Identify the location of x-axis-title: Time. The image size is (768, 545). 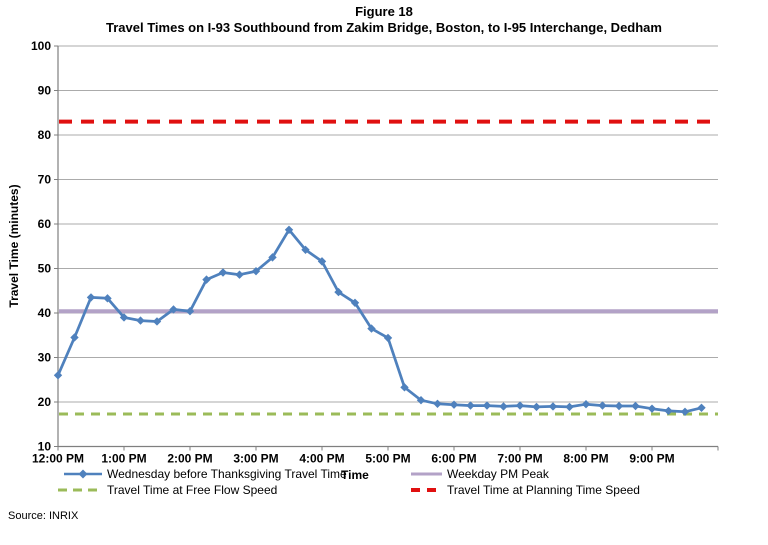
(355, 475).